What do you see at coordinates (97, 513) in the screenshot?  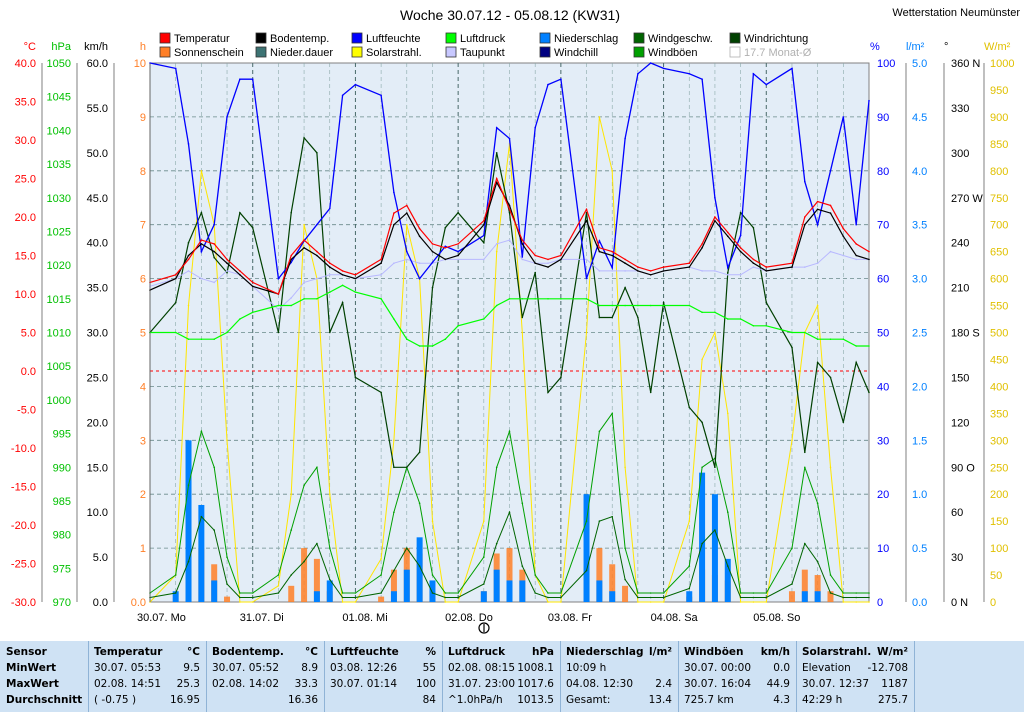 I see `wind-axis-tick: 10.0` at bounding box center [97, 513].